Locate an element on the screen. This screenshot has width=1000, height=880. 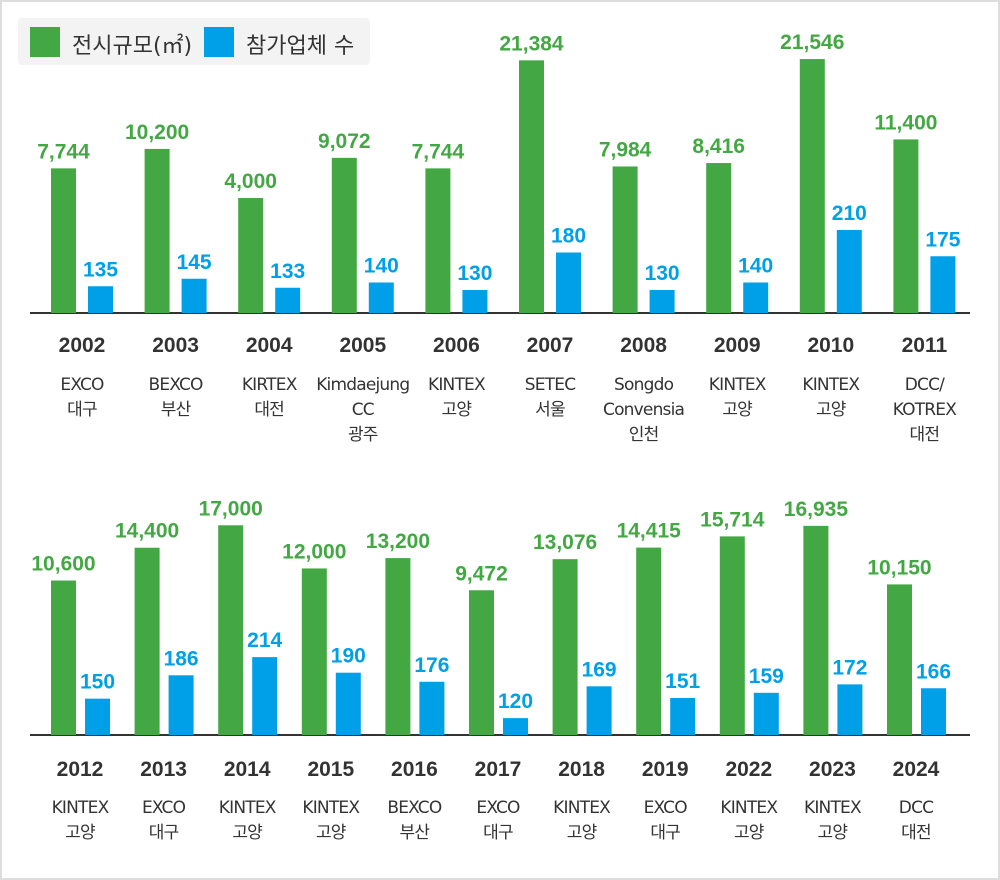
data-label-exhibitors: 175 is located at coordinates (942, 239).